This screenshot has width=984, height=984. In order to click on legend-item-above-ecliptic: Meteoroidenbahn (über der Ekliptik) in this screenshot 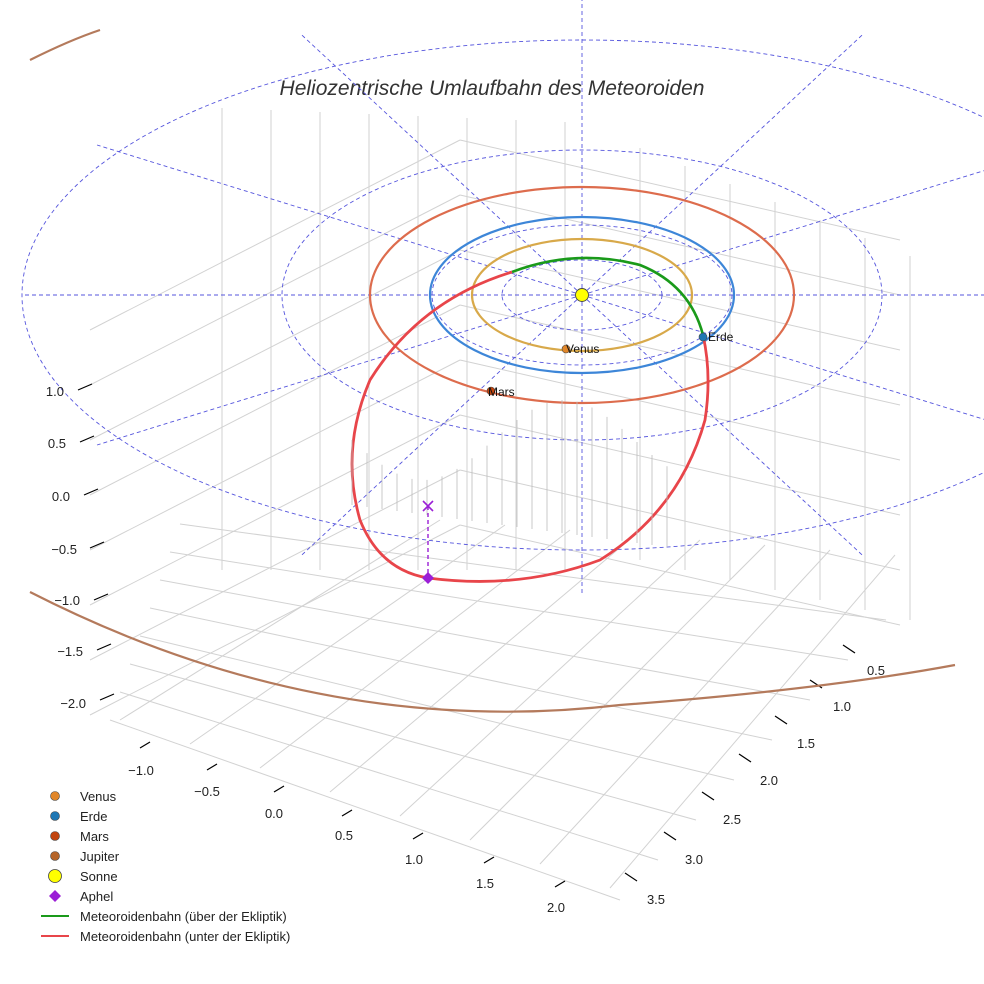, I will do `click(165, 916)`.